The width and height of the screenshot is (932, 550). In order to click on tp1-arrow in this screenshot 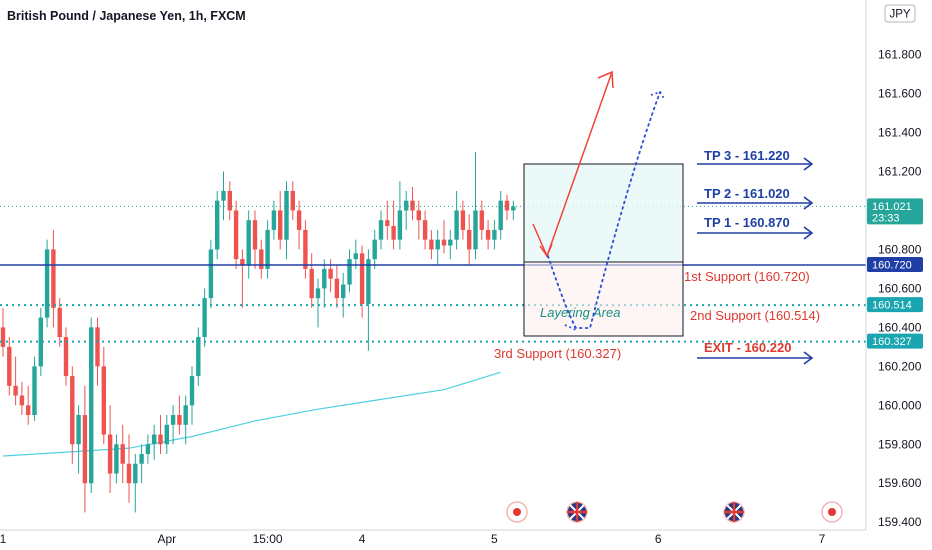, I will do `click(755, 233)`.